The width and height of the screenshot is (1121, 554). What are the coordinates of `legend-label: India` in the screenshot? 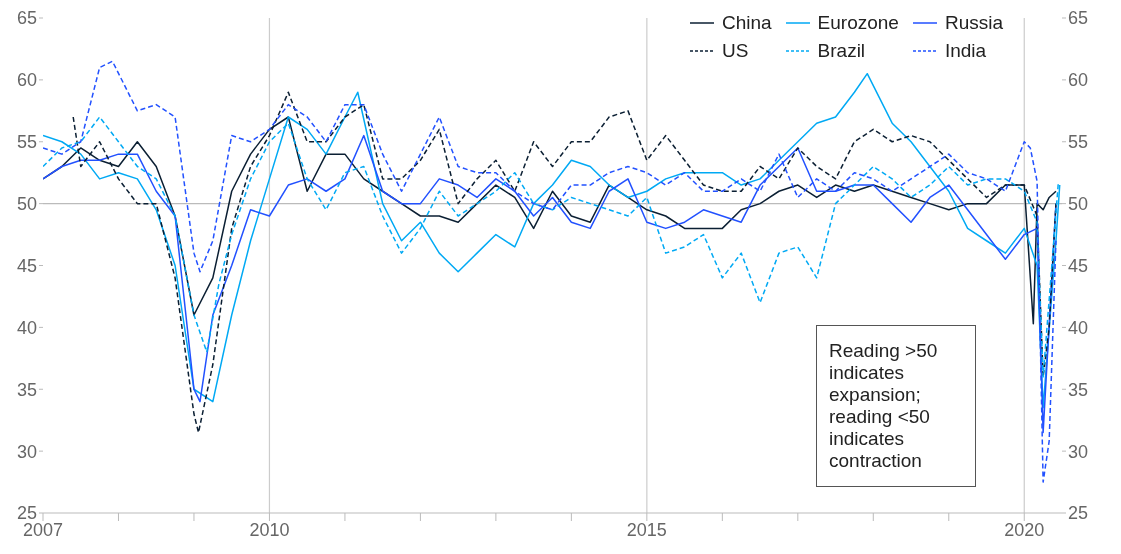 It's located at (965, 51).